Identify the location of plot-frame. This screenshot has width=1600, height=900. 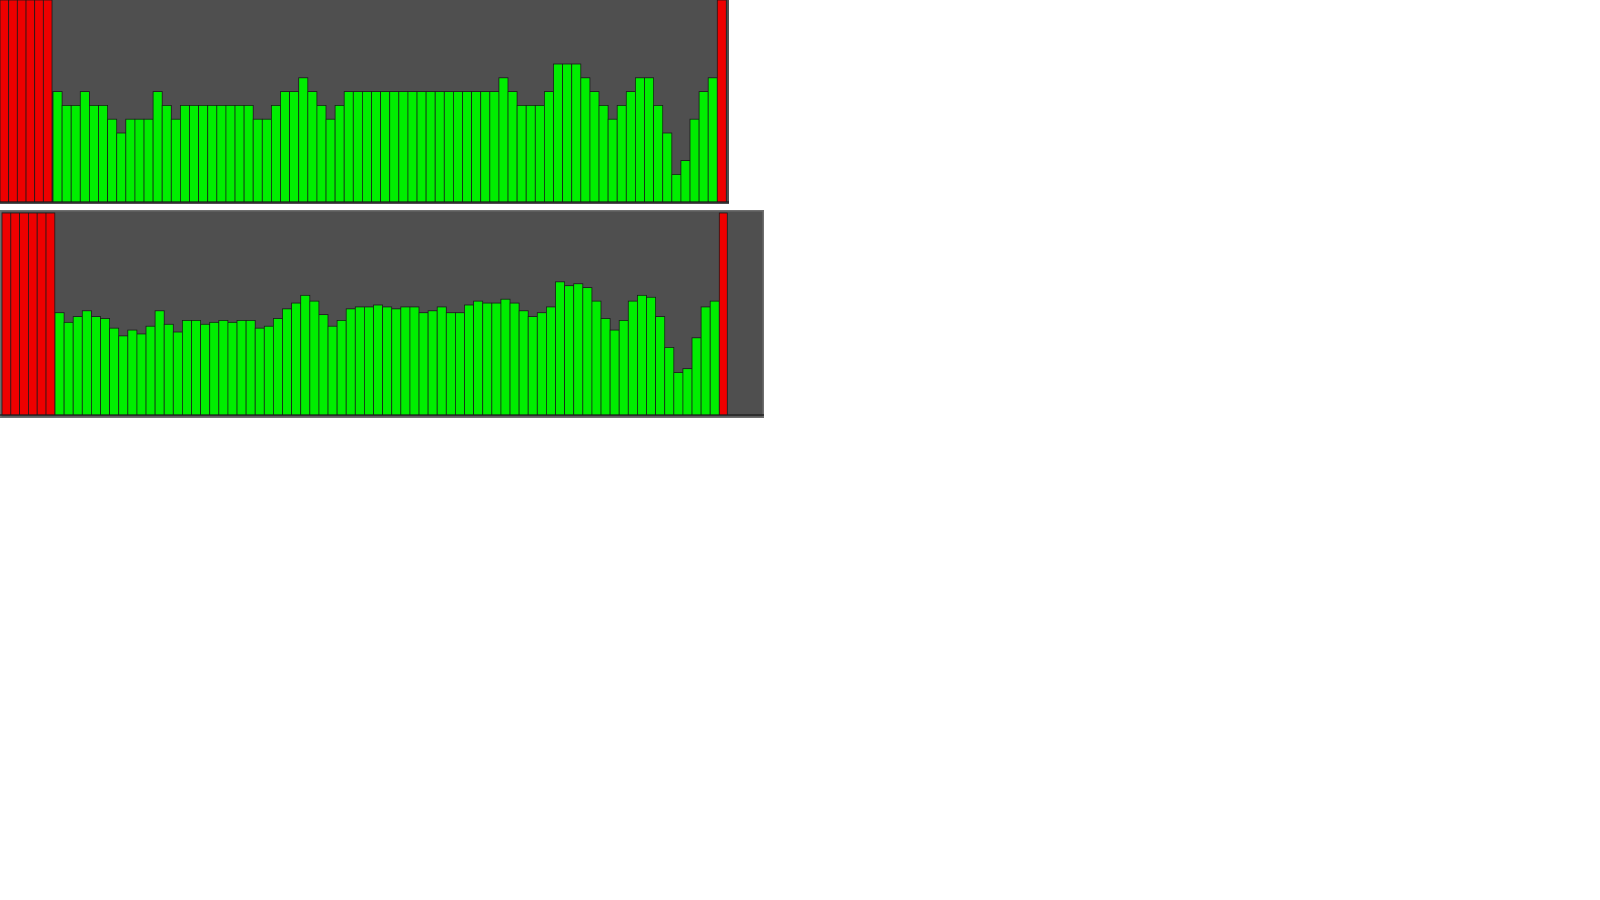
(382, 314).